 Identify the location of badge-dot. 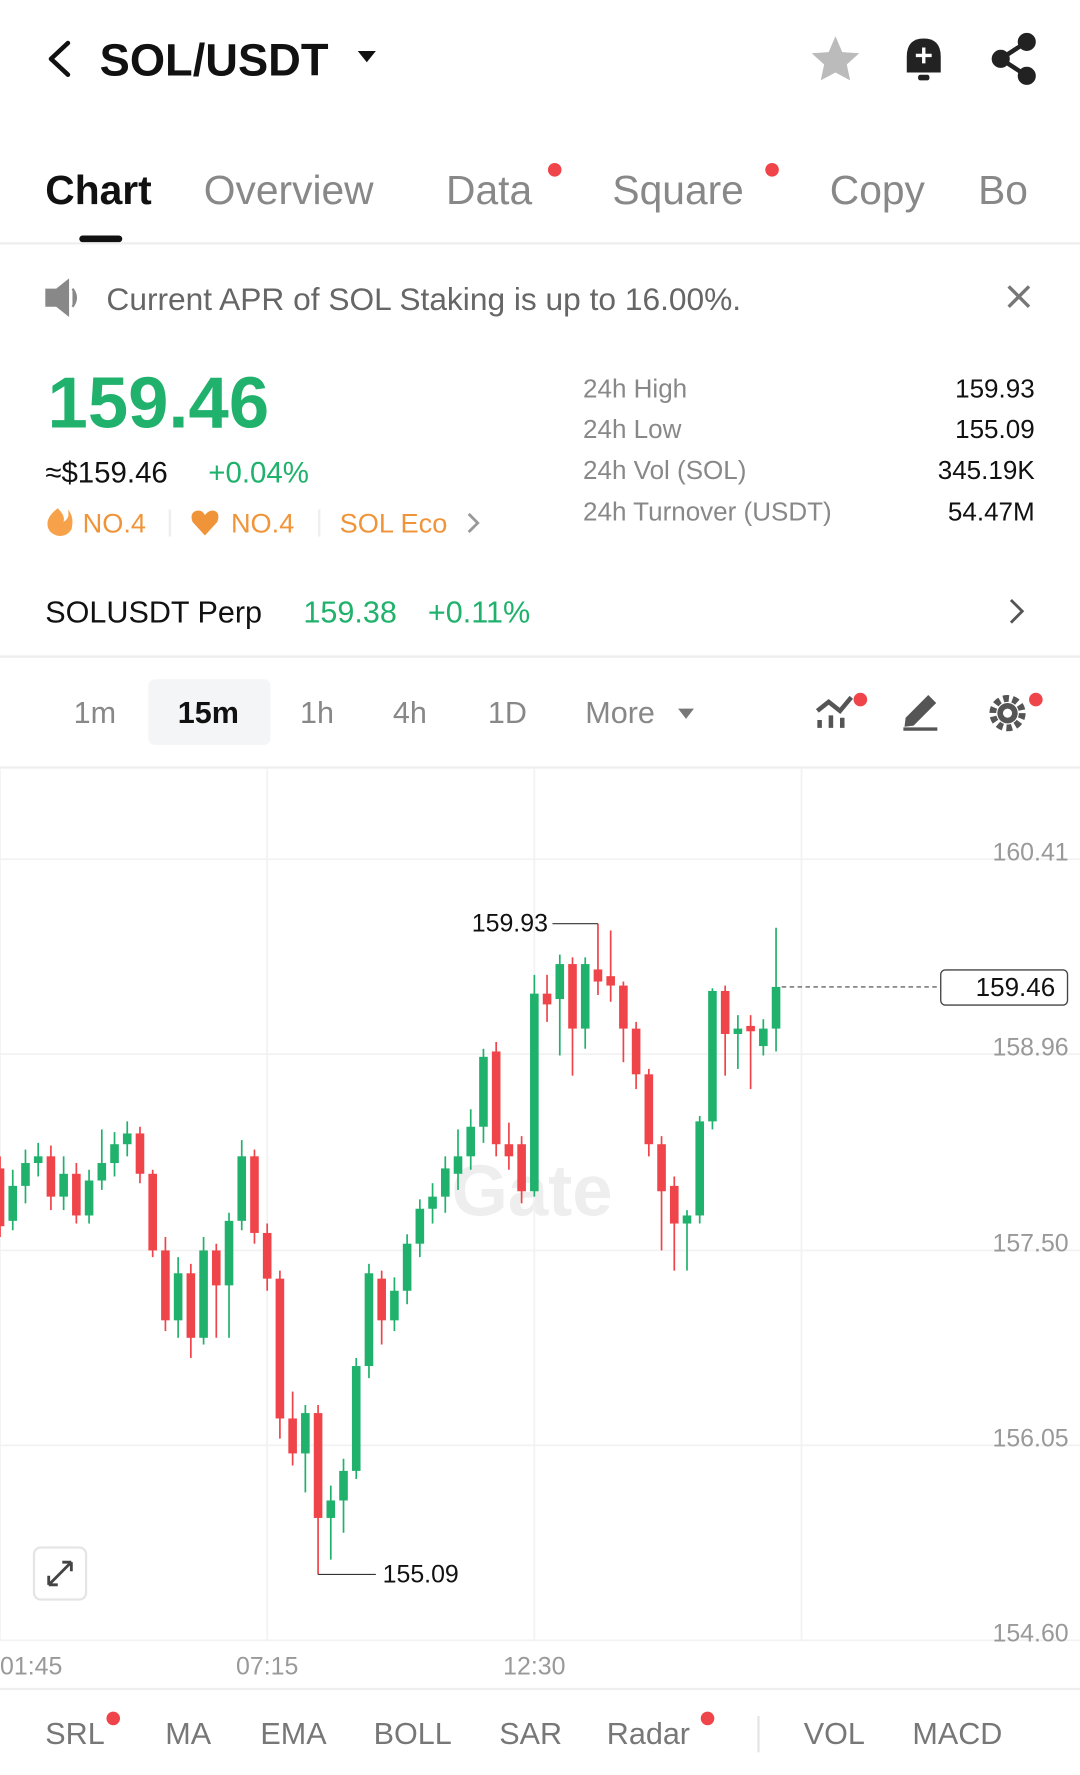
(772, 170).